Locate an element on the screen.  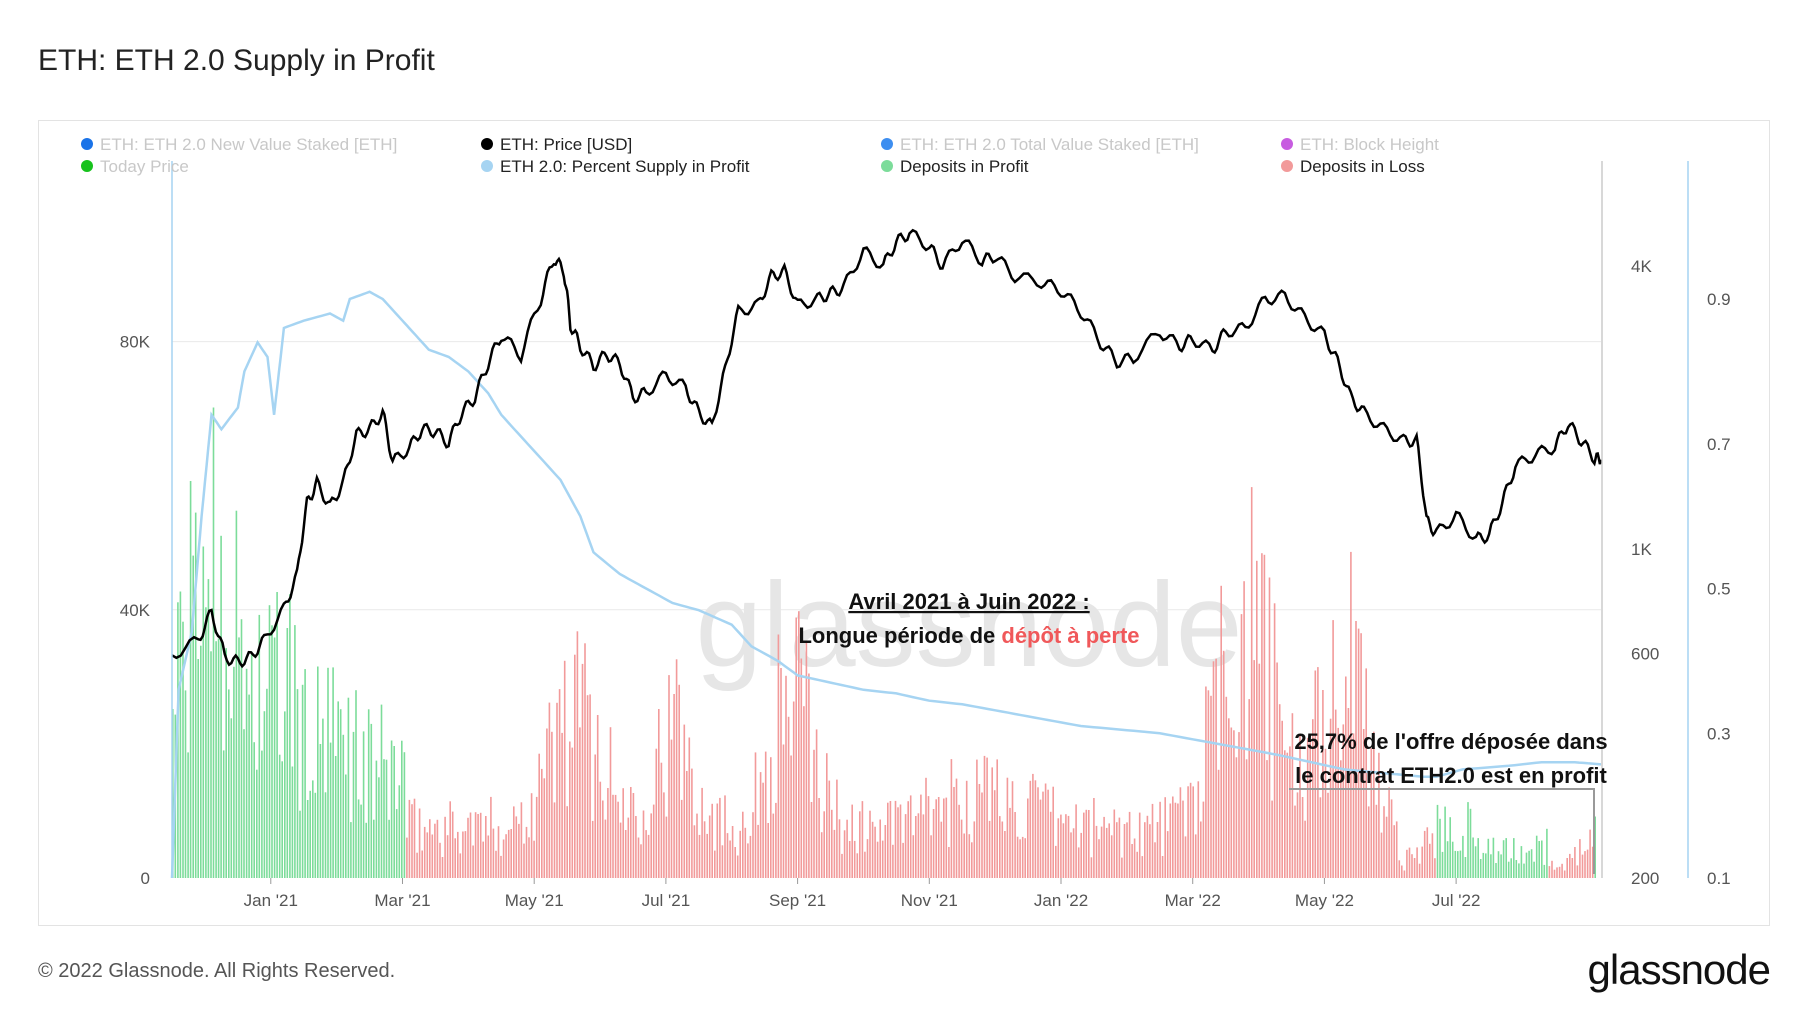
x-tick-label: Mar '22 is located at coordinates (1193, 900).